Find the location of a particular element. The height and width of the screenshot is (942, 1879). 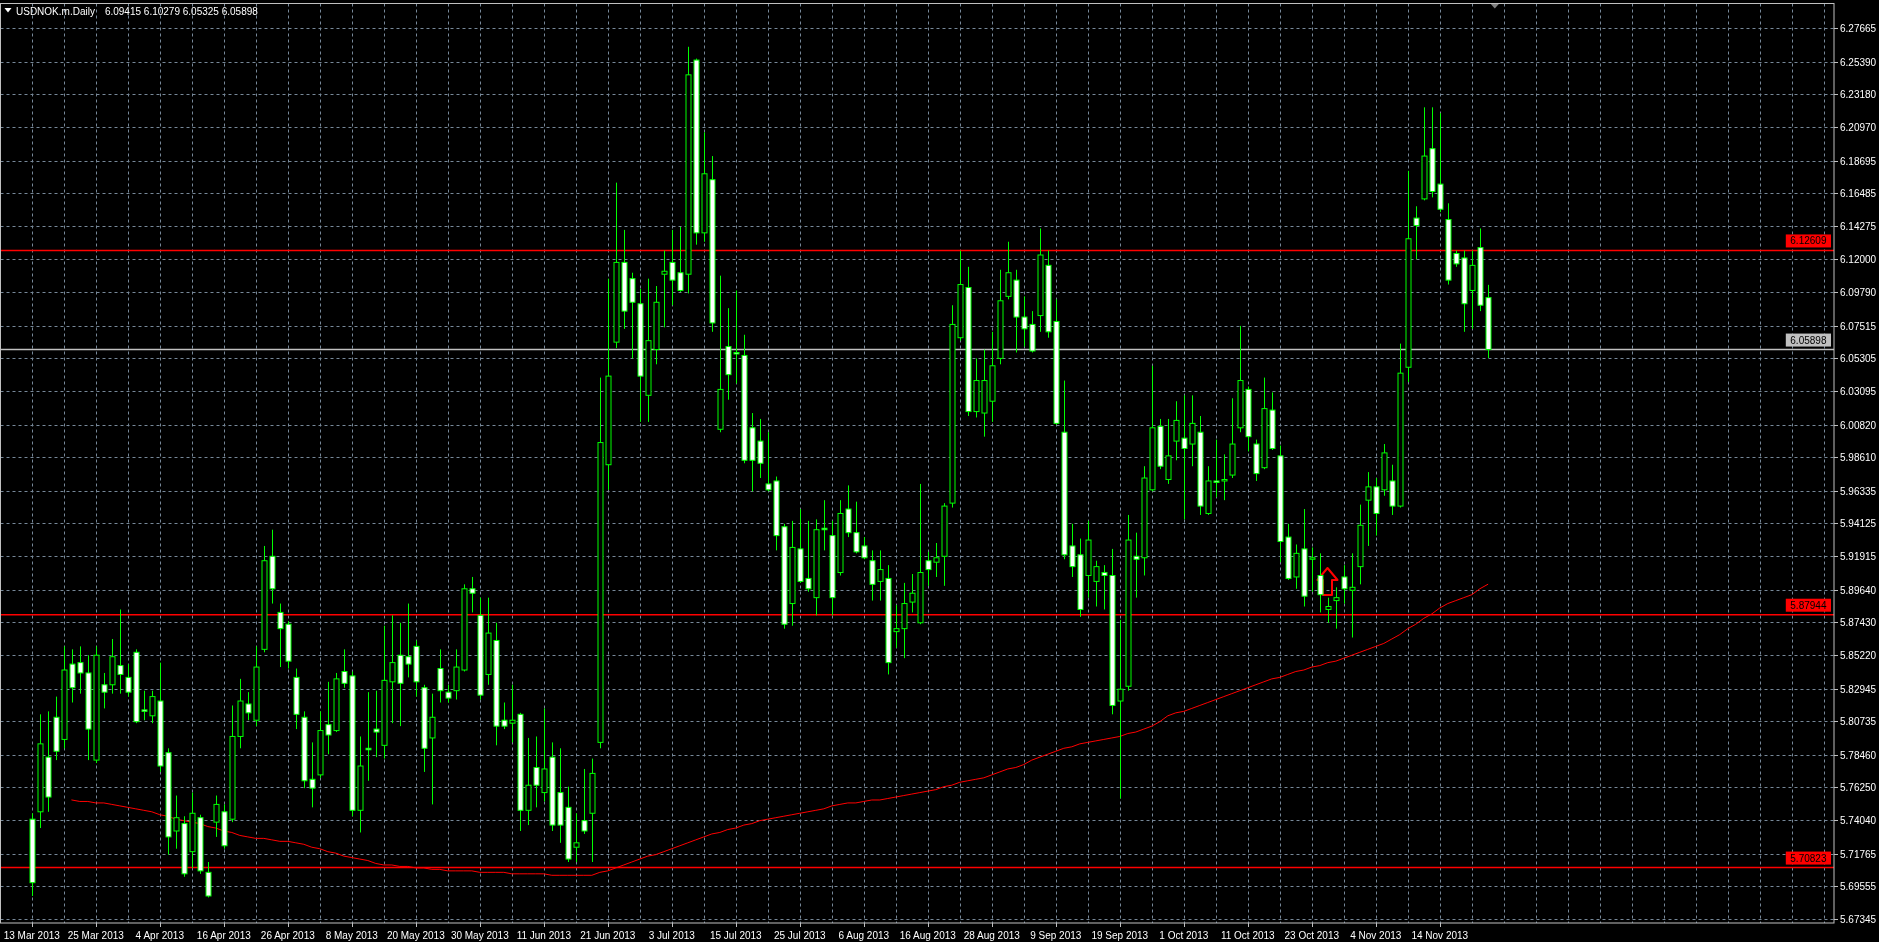

x-tick-label: 6 Aug 2013 is located at coordinates (864, 935).